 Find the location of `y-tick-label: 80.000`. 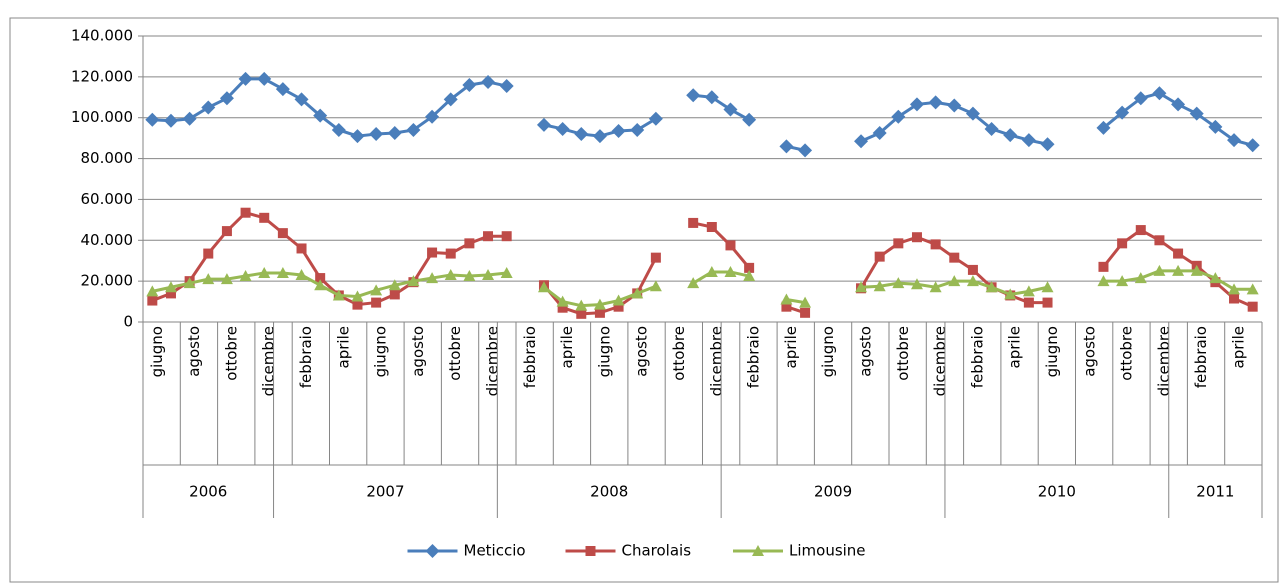

y-tick-label: 80.000 is located at coordinates (107, 158).